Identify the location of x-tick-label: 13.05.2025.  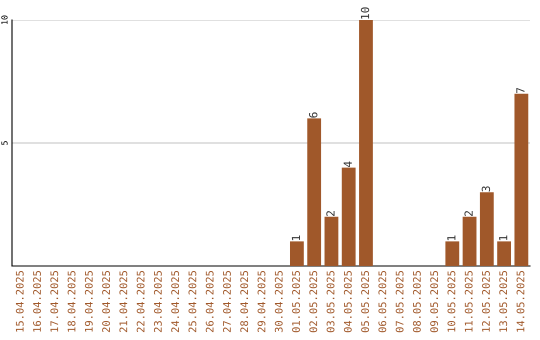
(503, 301).